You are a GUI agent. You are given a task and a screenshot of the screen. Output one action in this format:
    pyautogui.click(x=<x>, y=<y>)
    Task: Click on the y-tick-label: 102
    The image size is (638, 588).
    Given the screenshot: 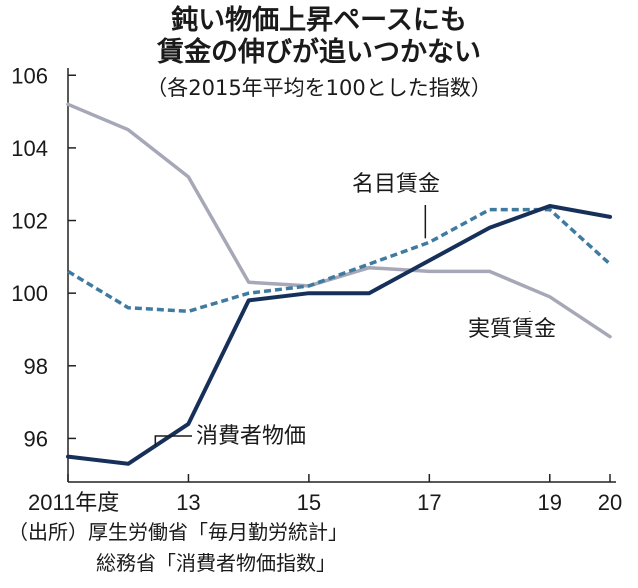 What is the action you would take?
    pyautogui.click(x=29, y=221)
    